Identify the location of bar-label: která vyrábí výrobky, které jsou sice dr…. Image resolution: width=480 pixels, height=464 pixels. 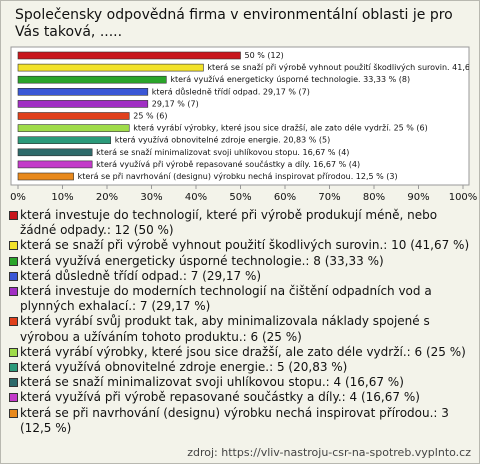
(280, 128).